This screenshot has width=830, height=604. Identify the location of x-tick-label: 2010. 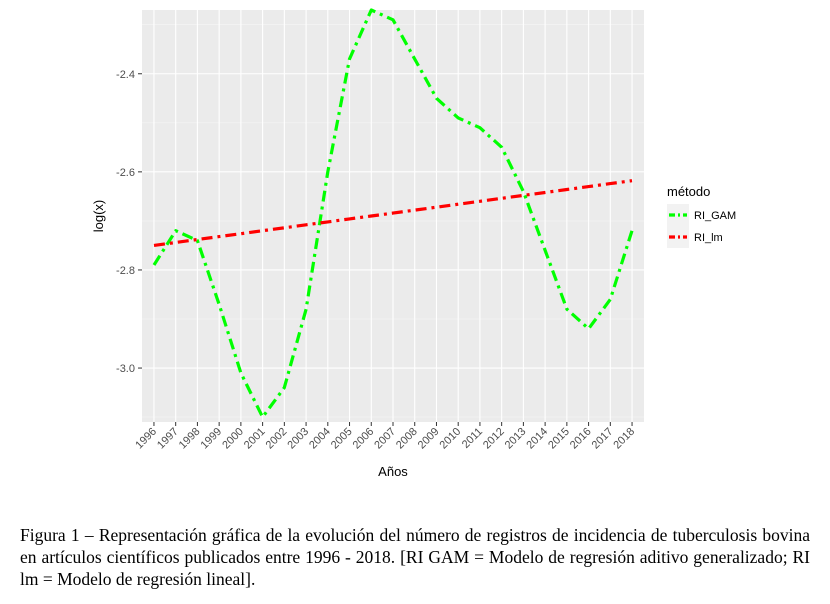
(451, 439).